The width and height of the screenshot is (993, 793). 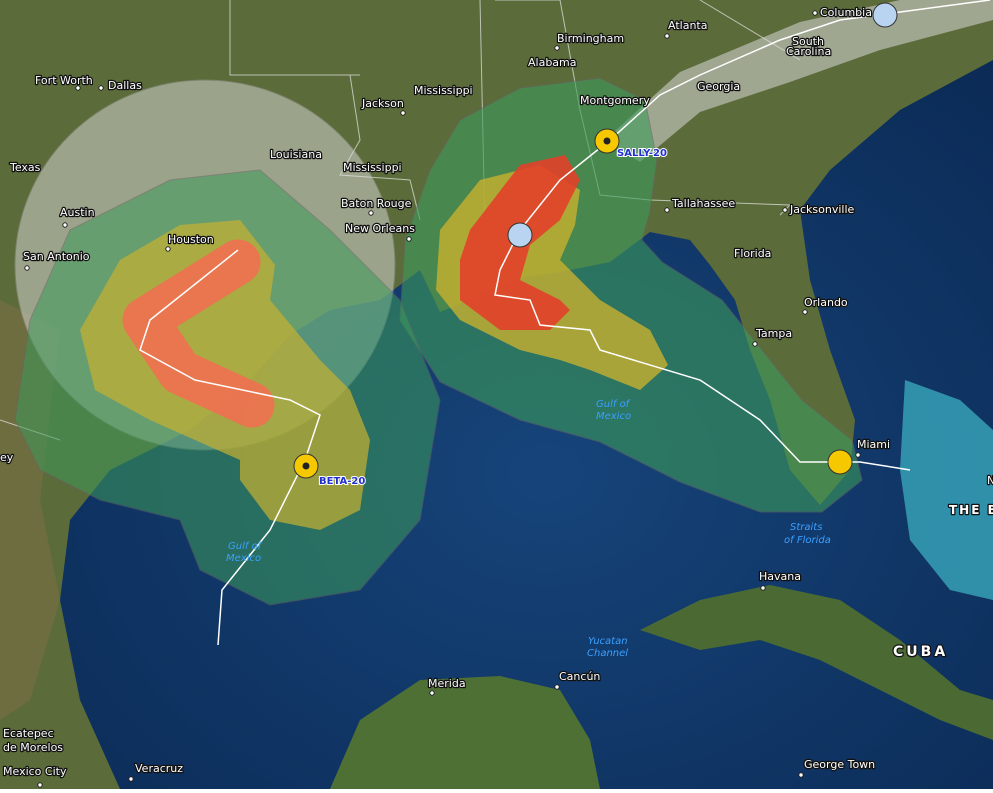 I want to click on tornado-icon, so click(x=885, y=15).